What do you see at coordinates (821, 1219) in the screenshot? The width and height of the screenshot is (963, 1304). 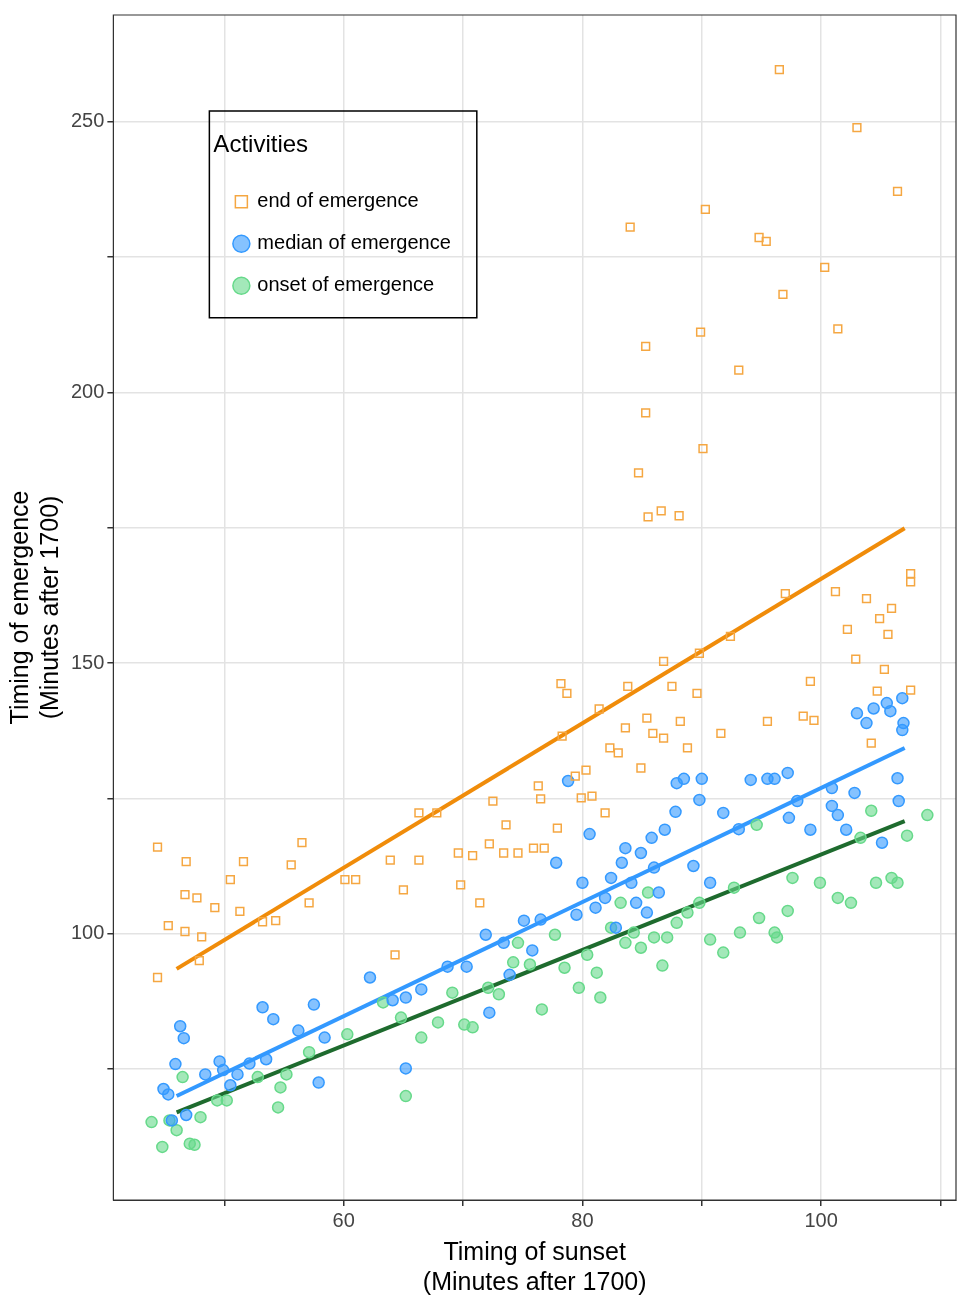 I see `x-tick-label: 100` at bounding box center [821, 1219].